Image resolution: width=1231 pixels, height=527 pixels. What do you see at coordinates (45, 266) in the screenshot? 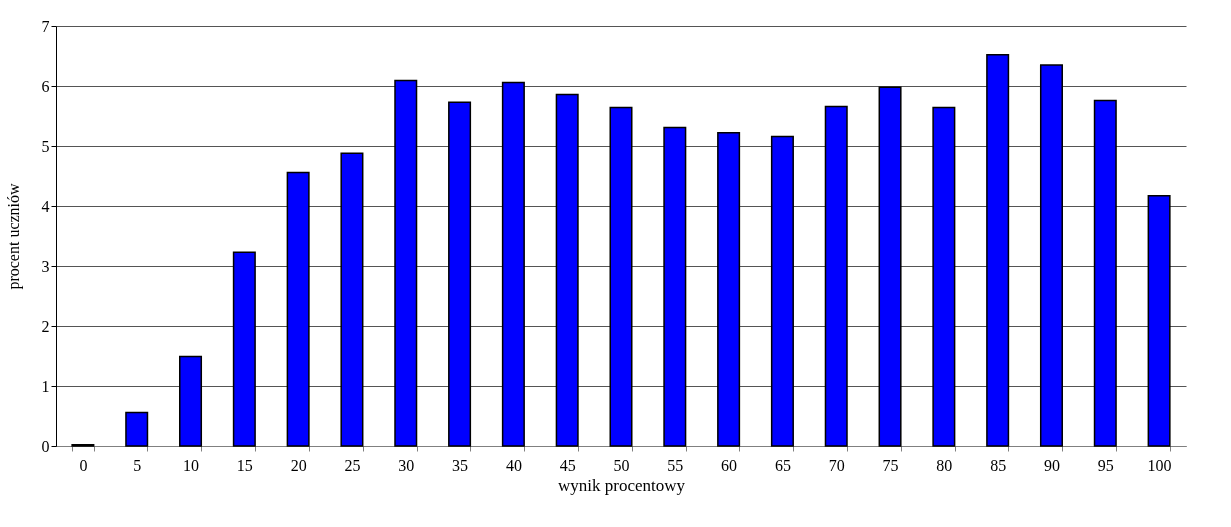
I see `y-tick-label: 3` at bounding box center [45, 266].